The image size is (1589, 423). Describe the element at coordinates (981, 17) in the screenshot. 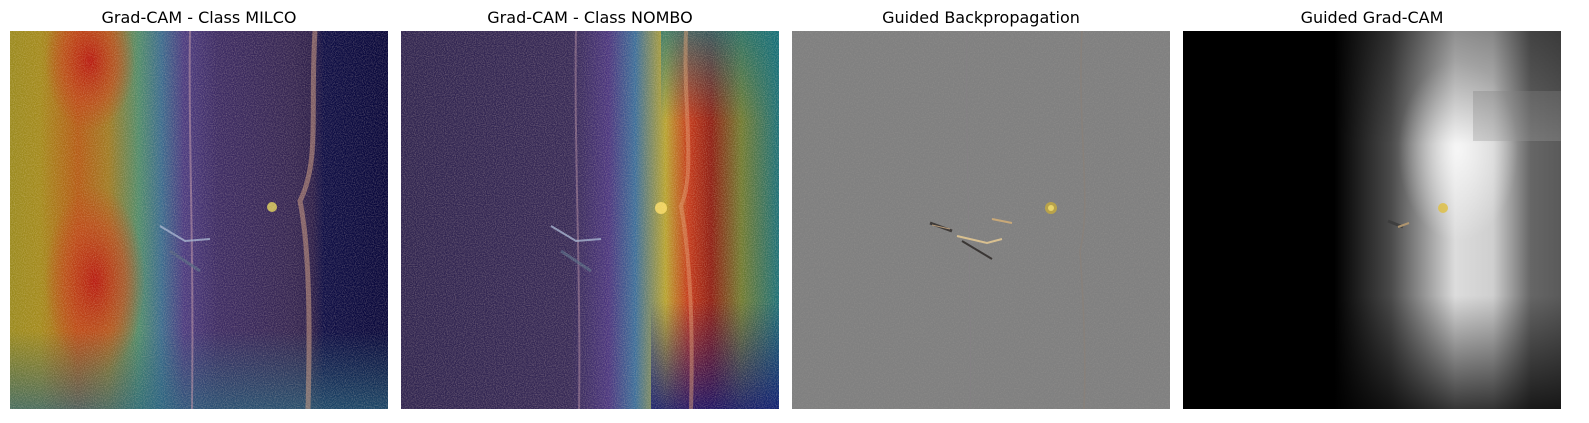

I see `panel-title: Guided Backpropagation` at that location.